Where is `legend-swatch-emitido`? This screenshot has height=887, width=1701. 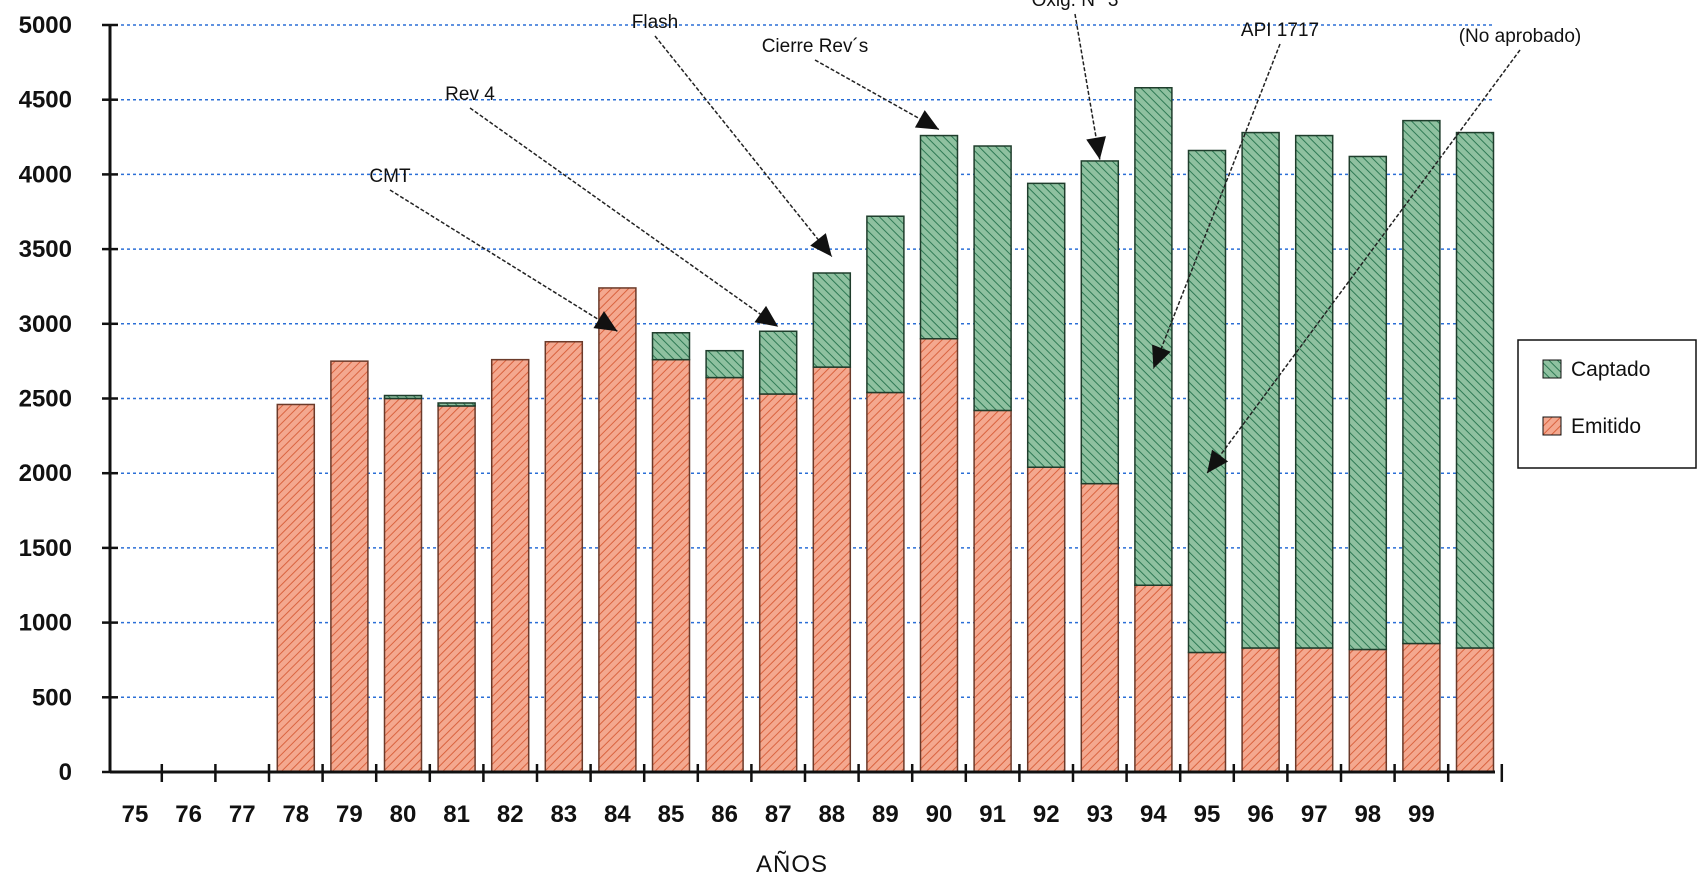 legend-swatch-emitido is located at coordinates (1552, 426).